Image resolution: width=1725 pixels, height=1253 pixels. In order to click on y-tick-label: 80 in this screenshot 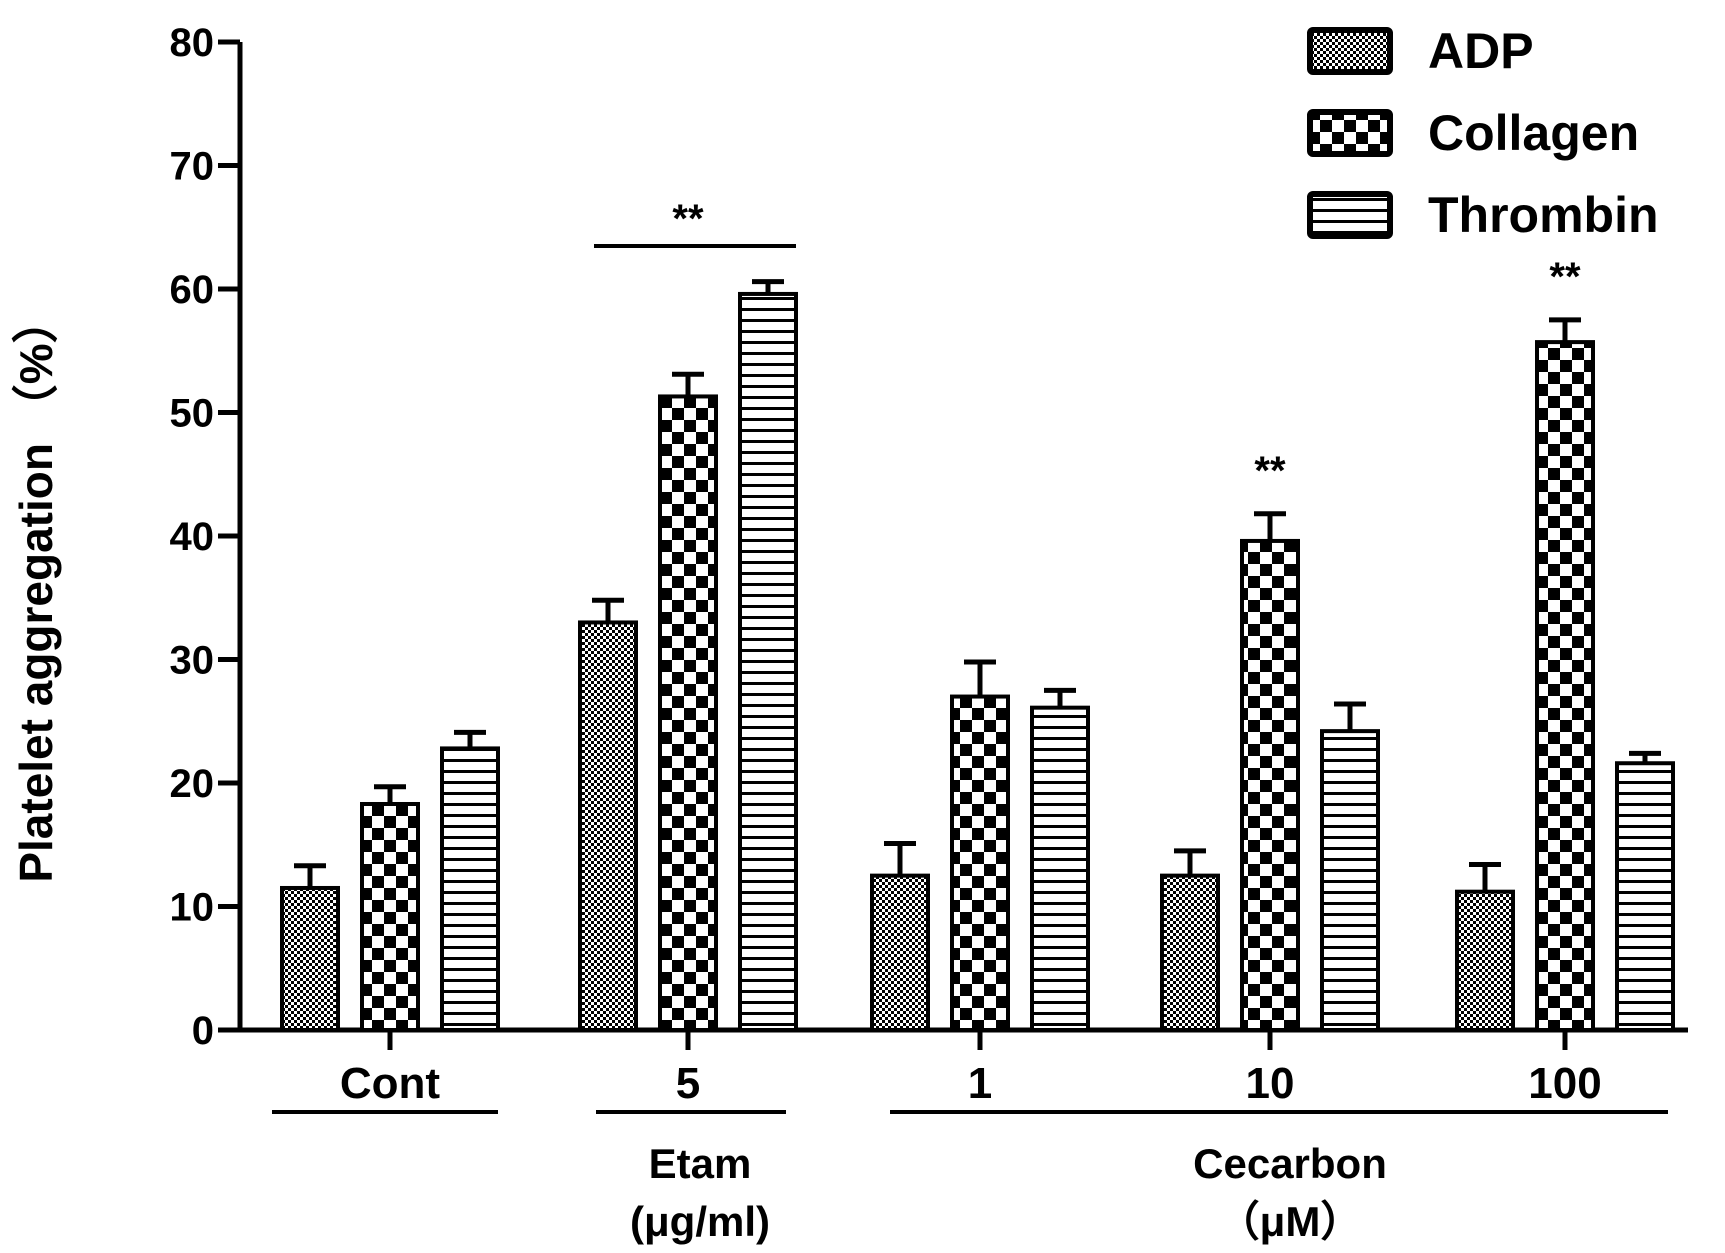, I will do `click(192, 43)`.